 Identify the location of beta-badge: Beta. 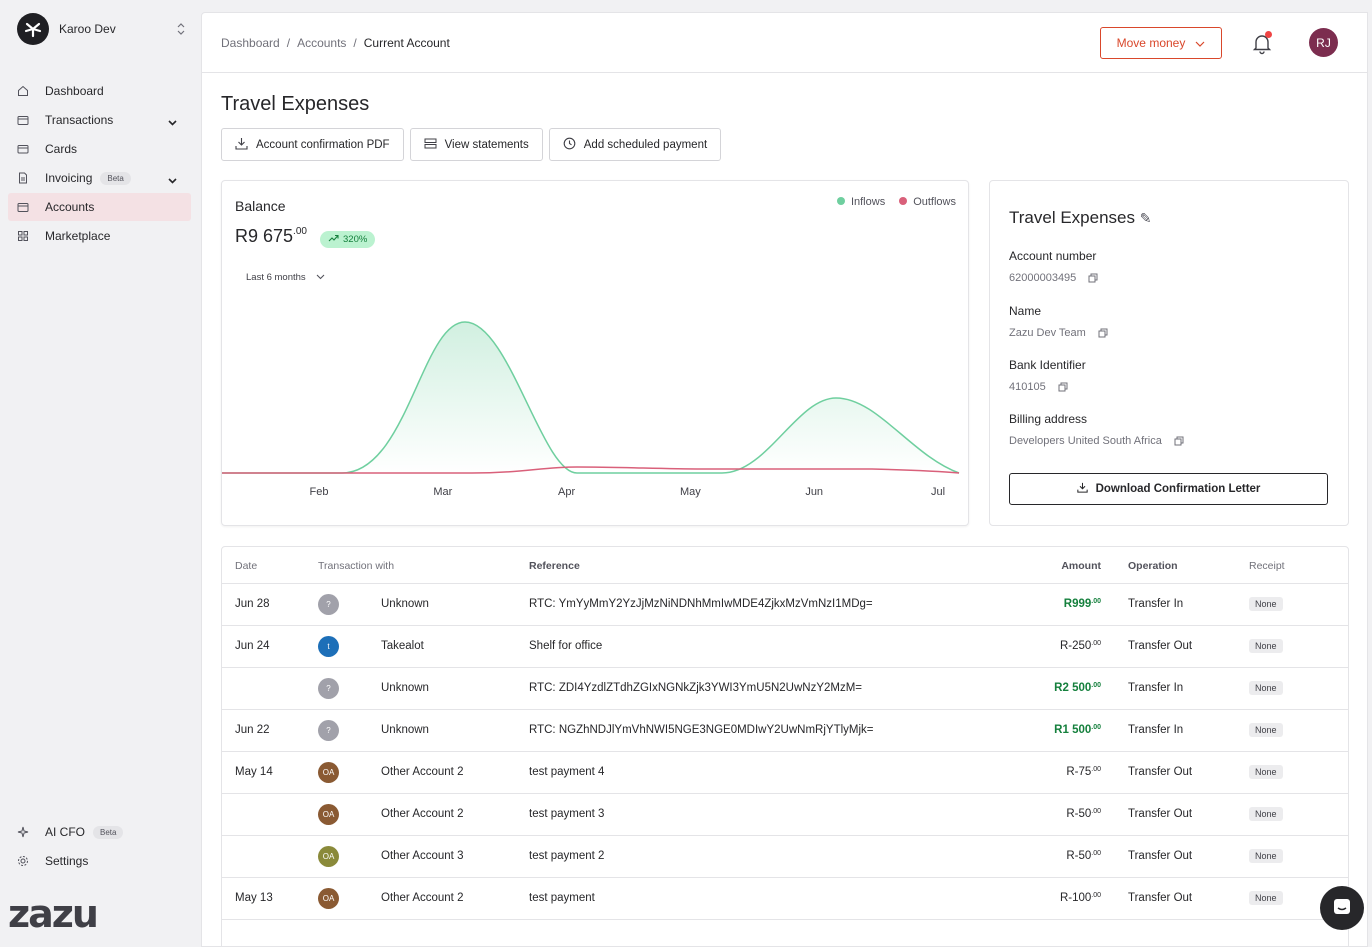
(108, 832).